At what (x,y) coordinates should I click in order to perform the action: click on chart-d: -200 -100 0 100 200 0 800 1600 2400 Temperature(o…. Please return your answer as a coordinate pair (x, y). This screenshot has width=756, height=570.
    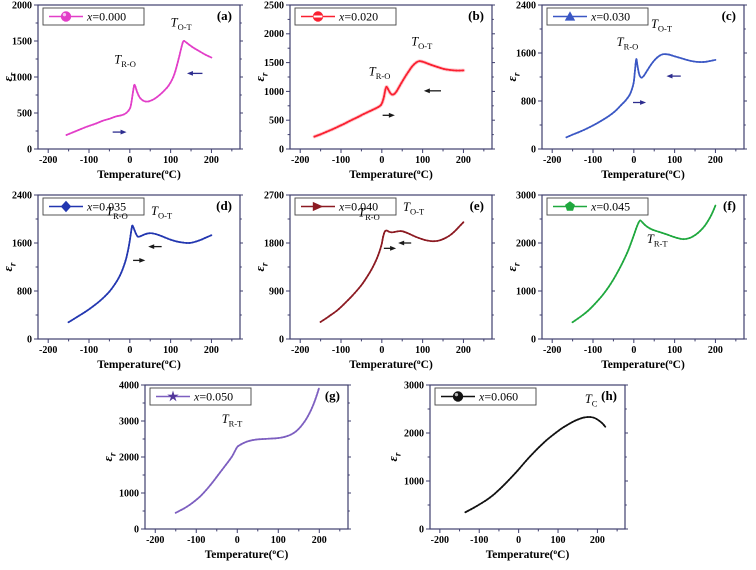
    Looking at the image, I should click on (121, 280).